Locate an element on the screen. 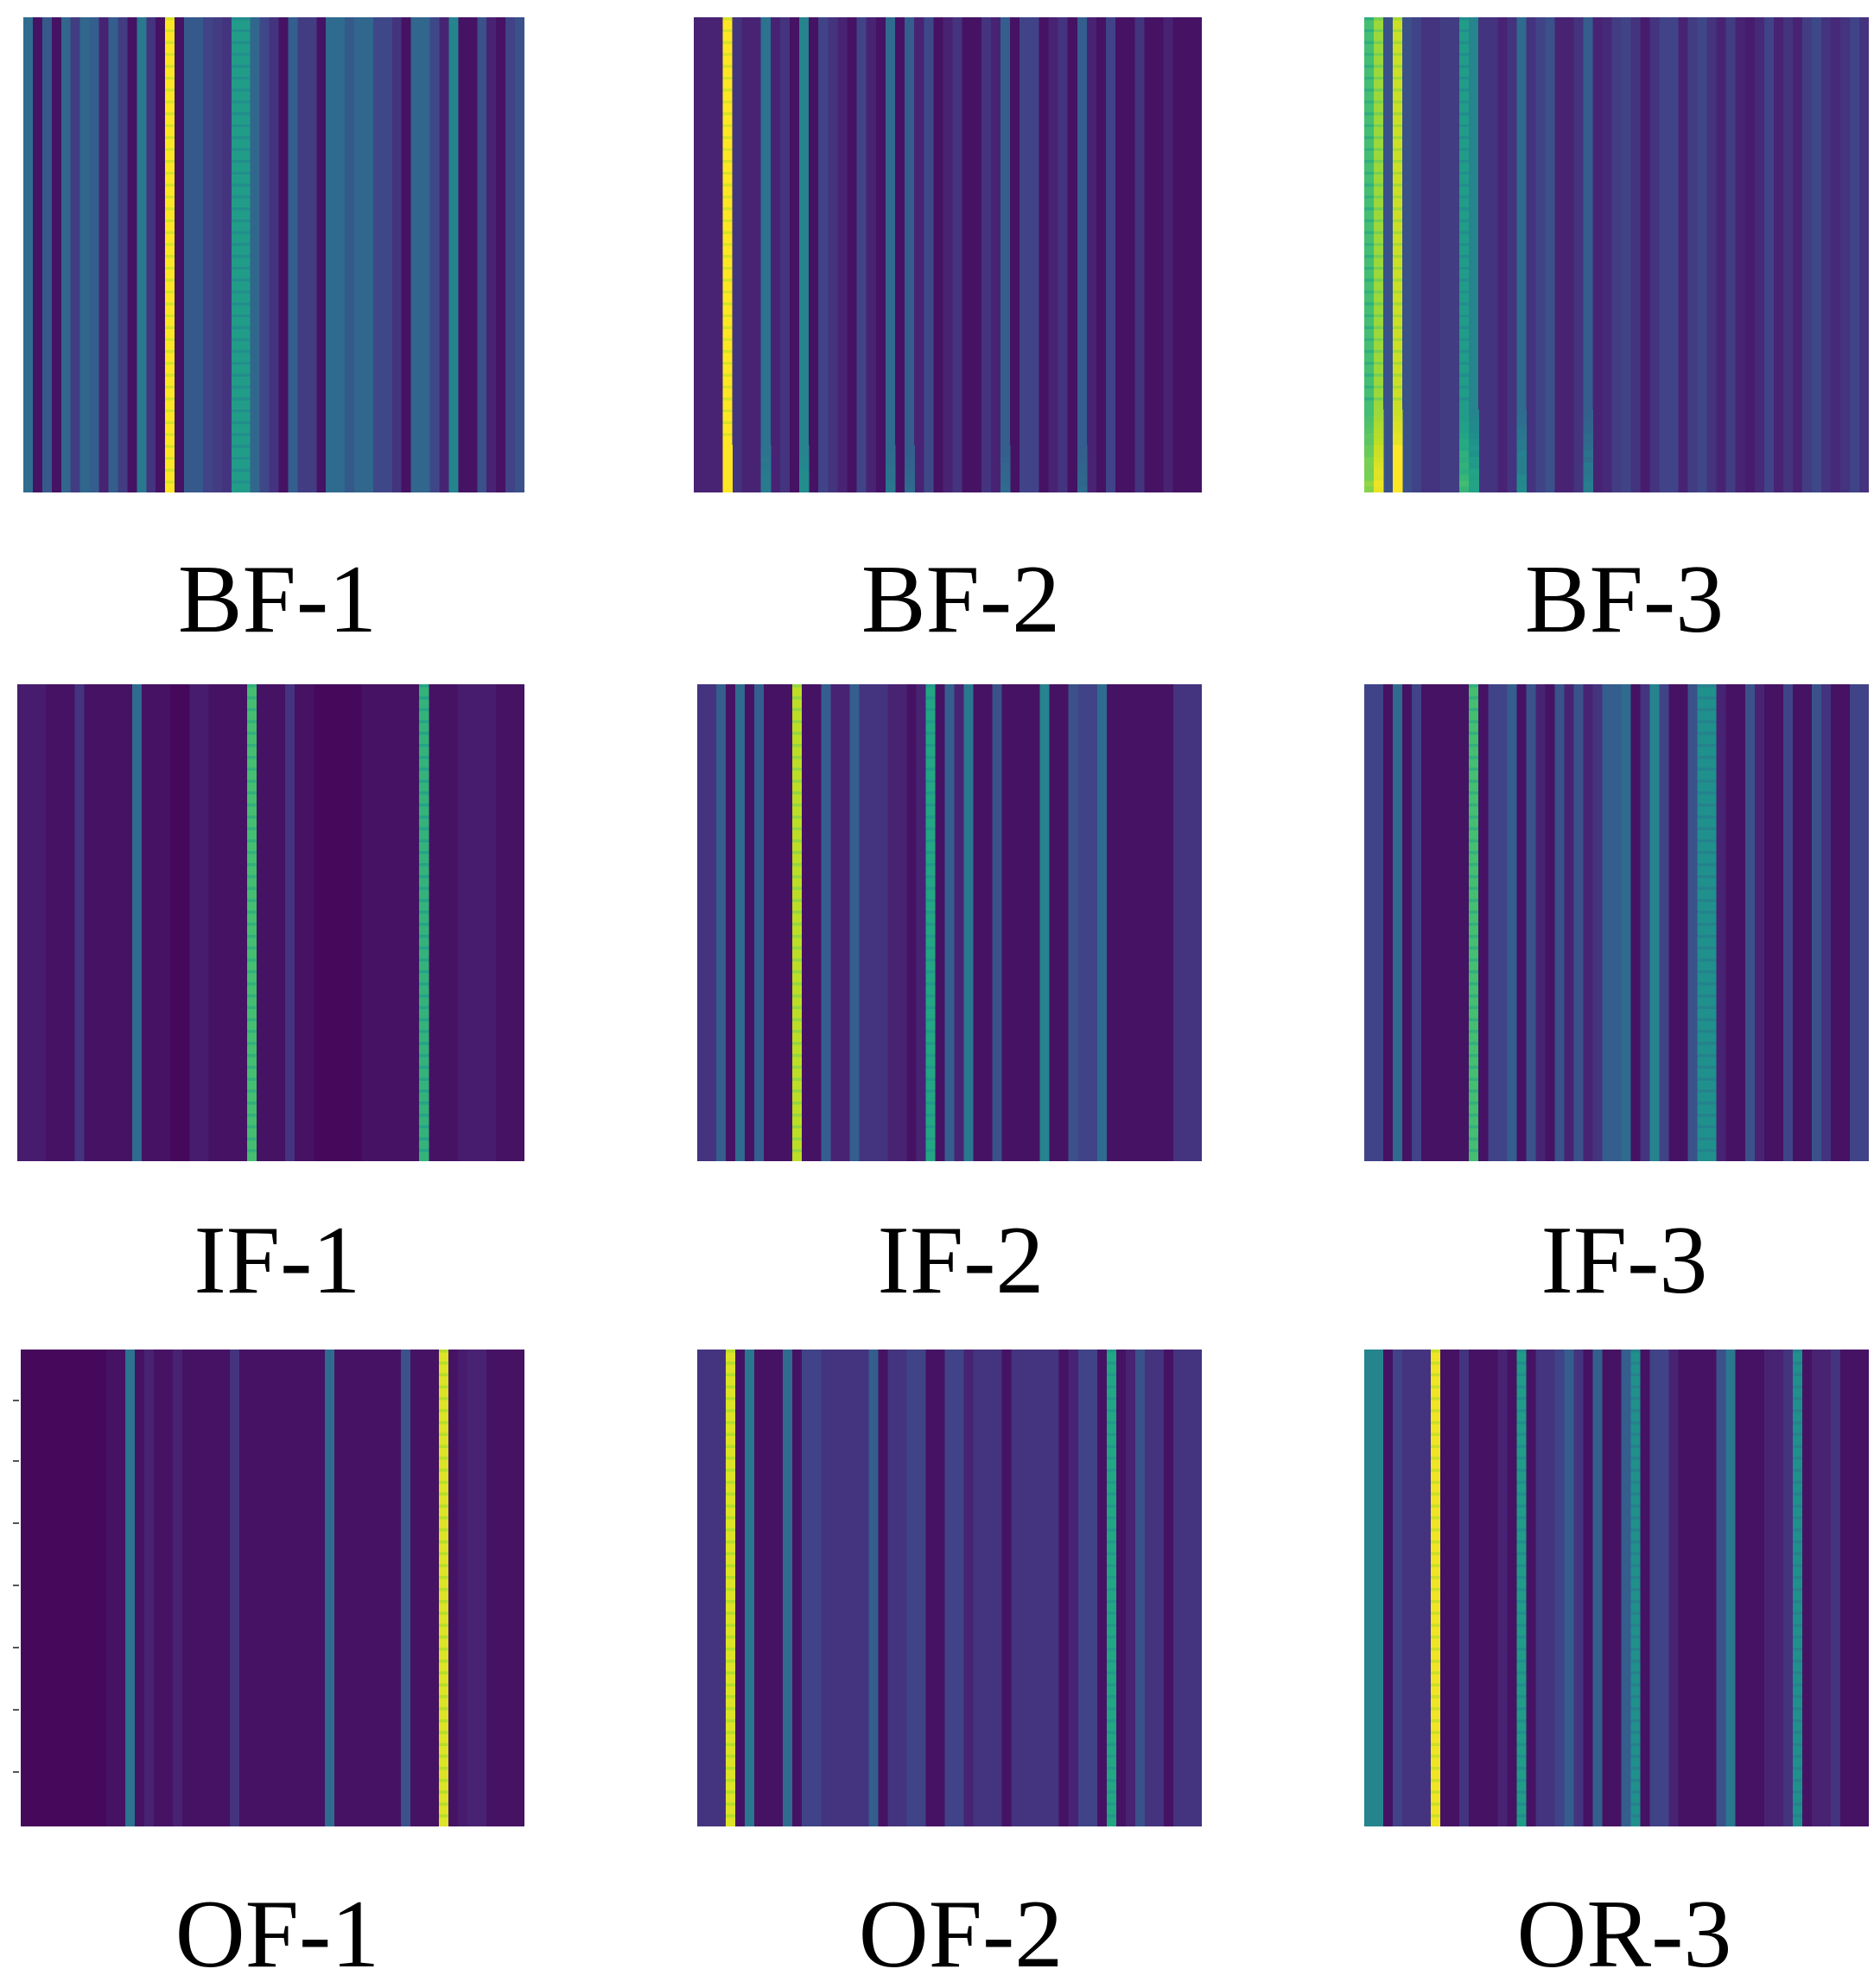 The width and height of the screenshot is (1874, 1988). panel-label: IF-3 is located at coordinates (1624, 1260).